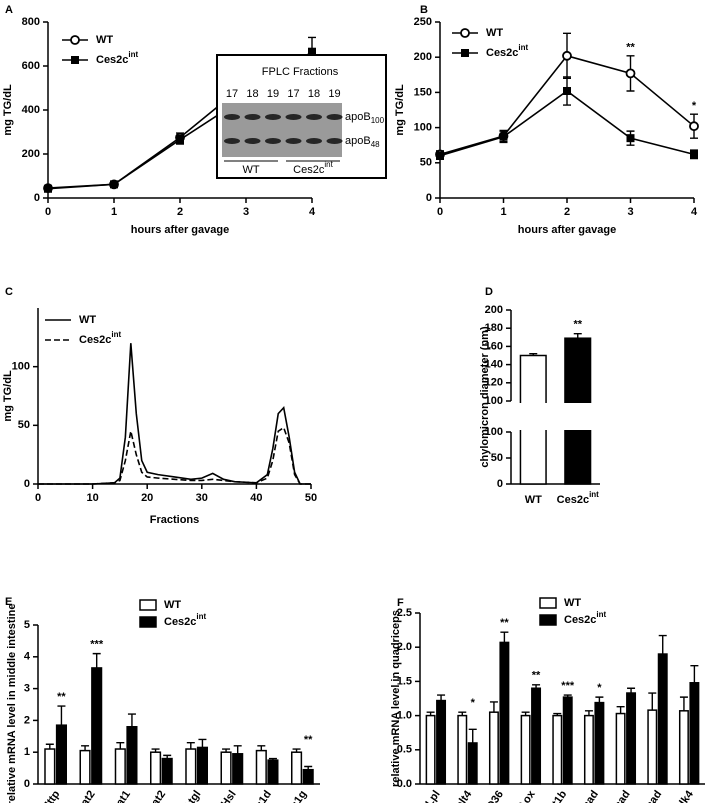 This screenshot has height=803, width=709. Describe the element at coordinates (180, 230) in the screenshot. I see `x-axis-title: hours after gavage` at that location.